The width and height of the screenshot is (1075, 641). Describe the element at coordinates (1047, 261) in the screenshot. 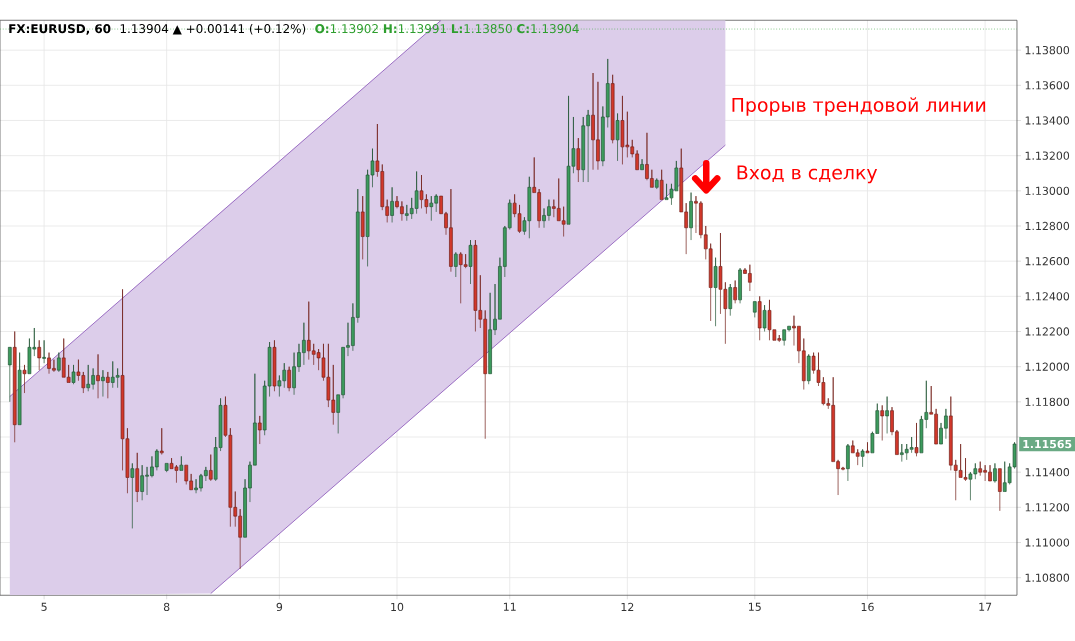

I see `y-tick-label: 1.12600` at that location.